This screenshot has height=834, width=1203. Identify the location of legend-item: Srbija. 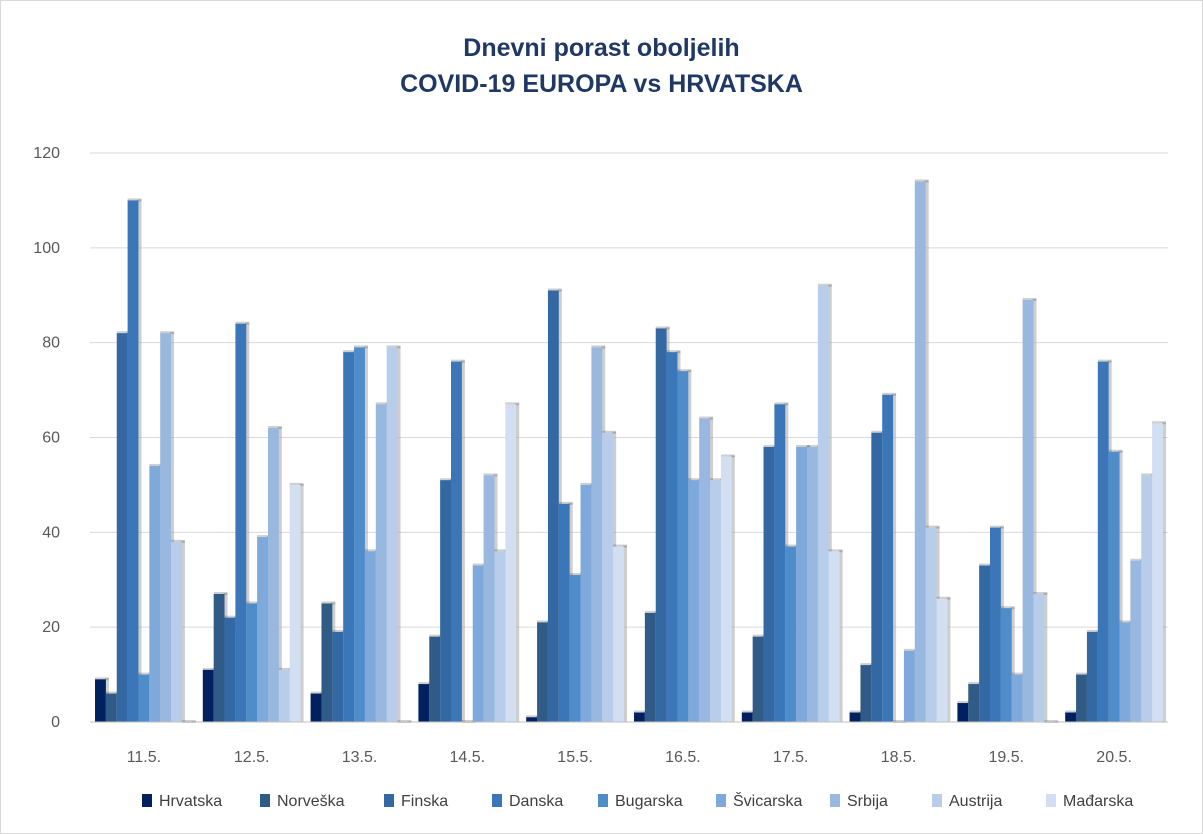
(859, 801).